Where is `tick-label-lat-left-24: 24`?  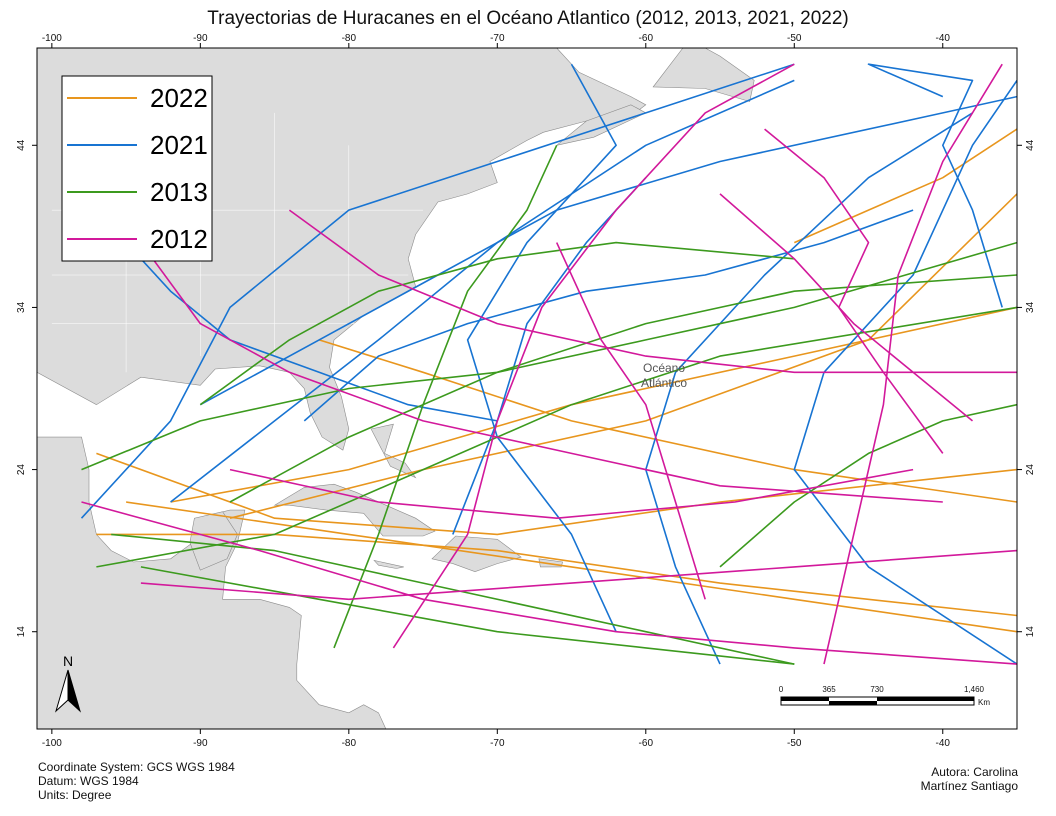
tick-label-lat-left-24: 24 is located at coordinates (21, 470).